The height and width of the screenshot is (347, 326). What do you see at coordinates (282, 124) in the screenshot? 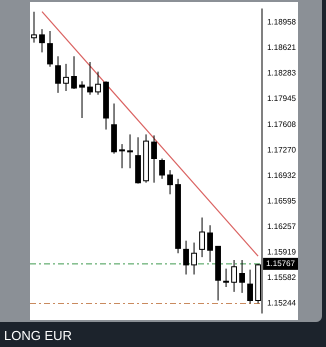
I see `y-tick-label: 1.17608` at bounding box center [282, 124].